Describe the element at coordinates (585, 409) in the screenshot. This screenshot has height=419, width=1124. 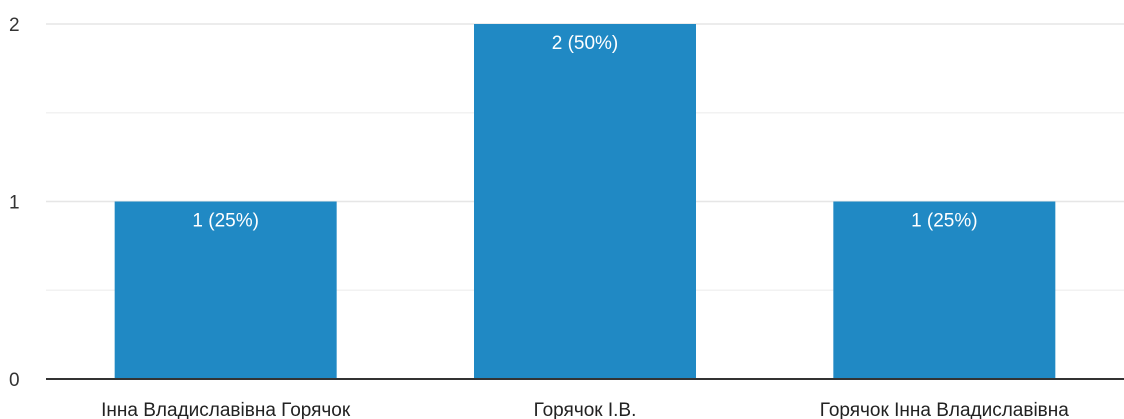
I see `x-category-label-1: Горячок І.В.` at that location.